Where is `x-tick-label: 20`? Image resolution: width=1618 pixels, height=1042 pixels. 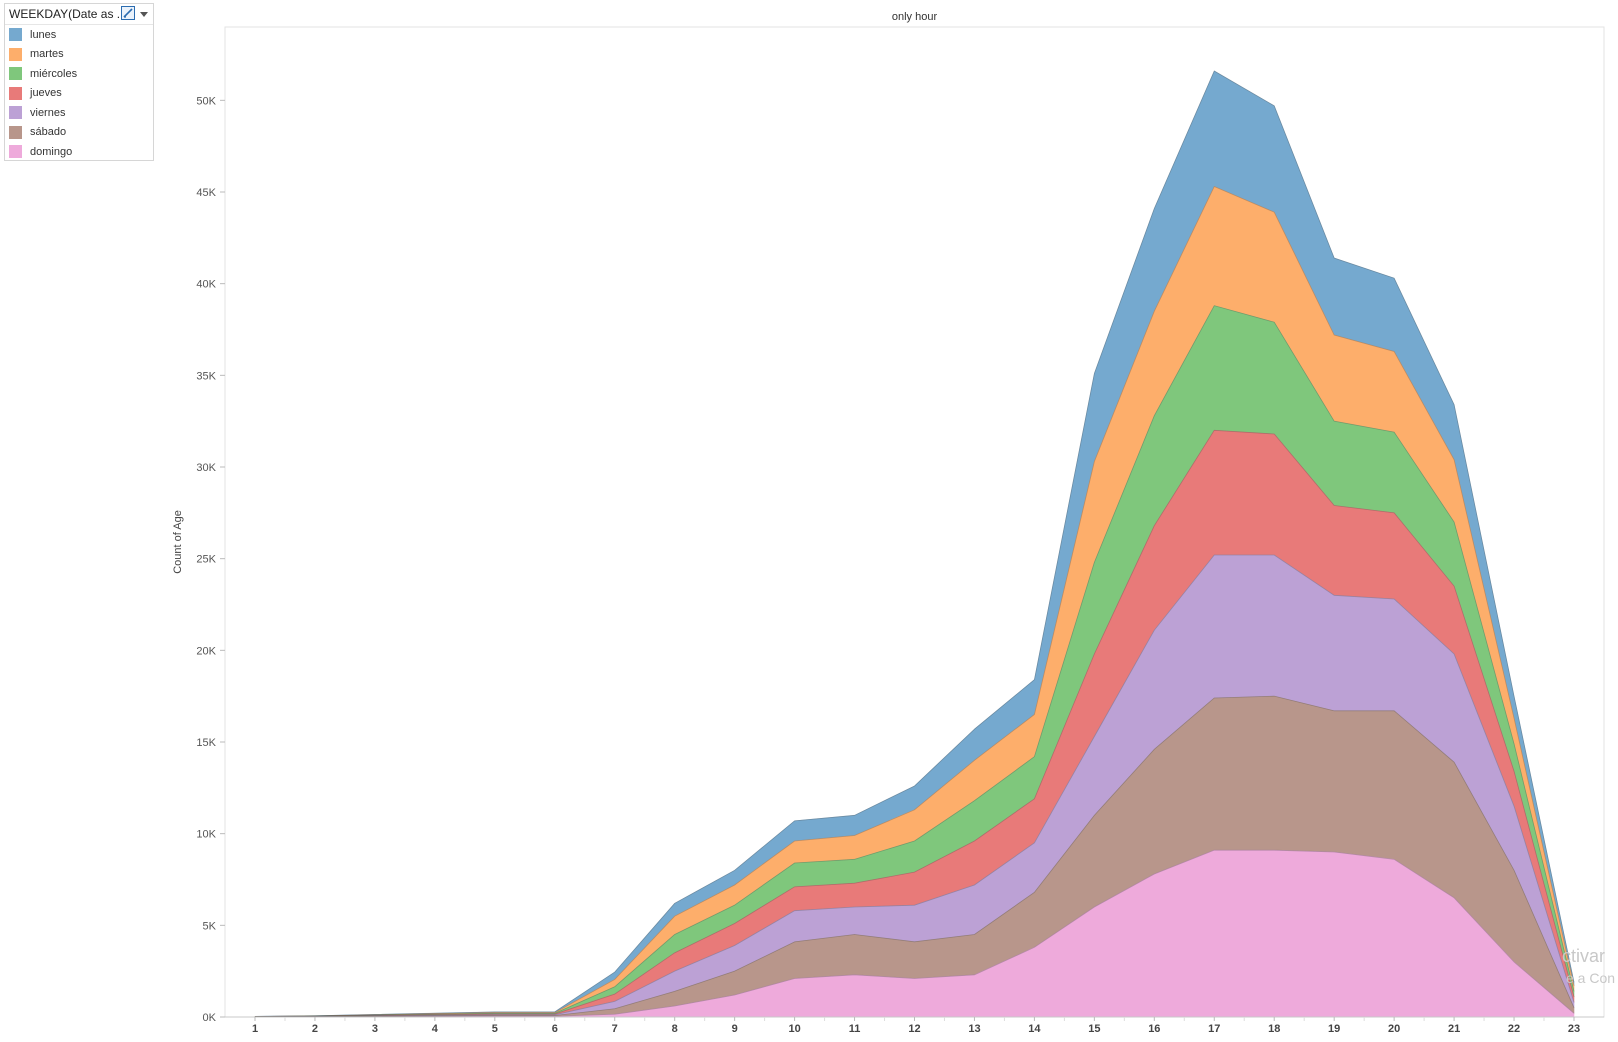 x-tick-label: 20 is located at coordinates (1394, 1029).